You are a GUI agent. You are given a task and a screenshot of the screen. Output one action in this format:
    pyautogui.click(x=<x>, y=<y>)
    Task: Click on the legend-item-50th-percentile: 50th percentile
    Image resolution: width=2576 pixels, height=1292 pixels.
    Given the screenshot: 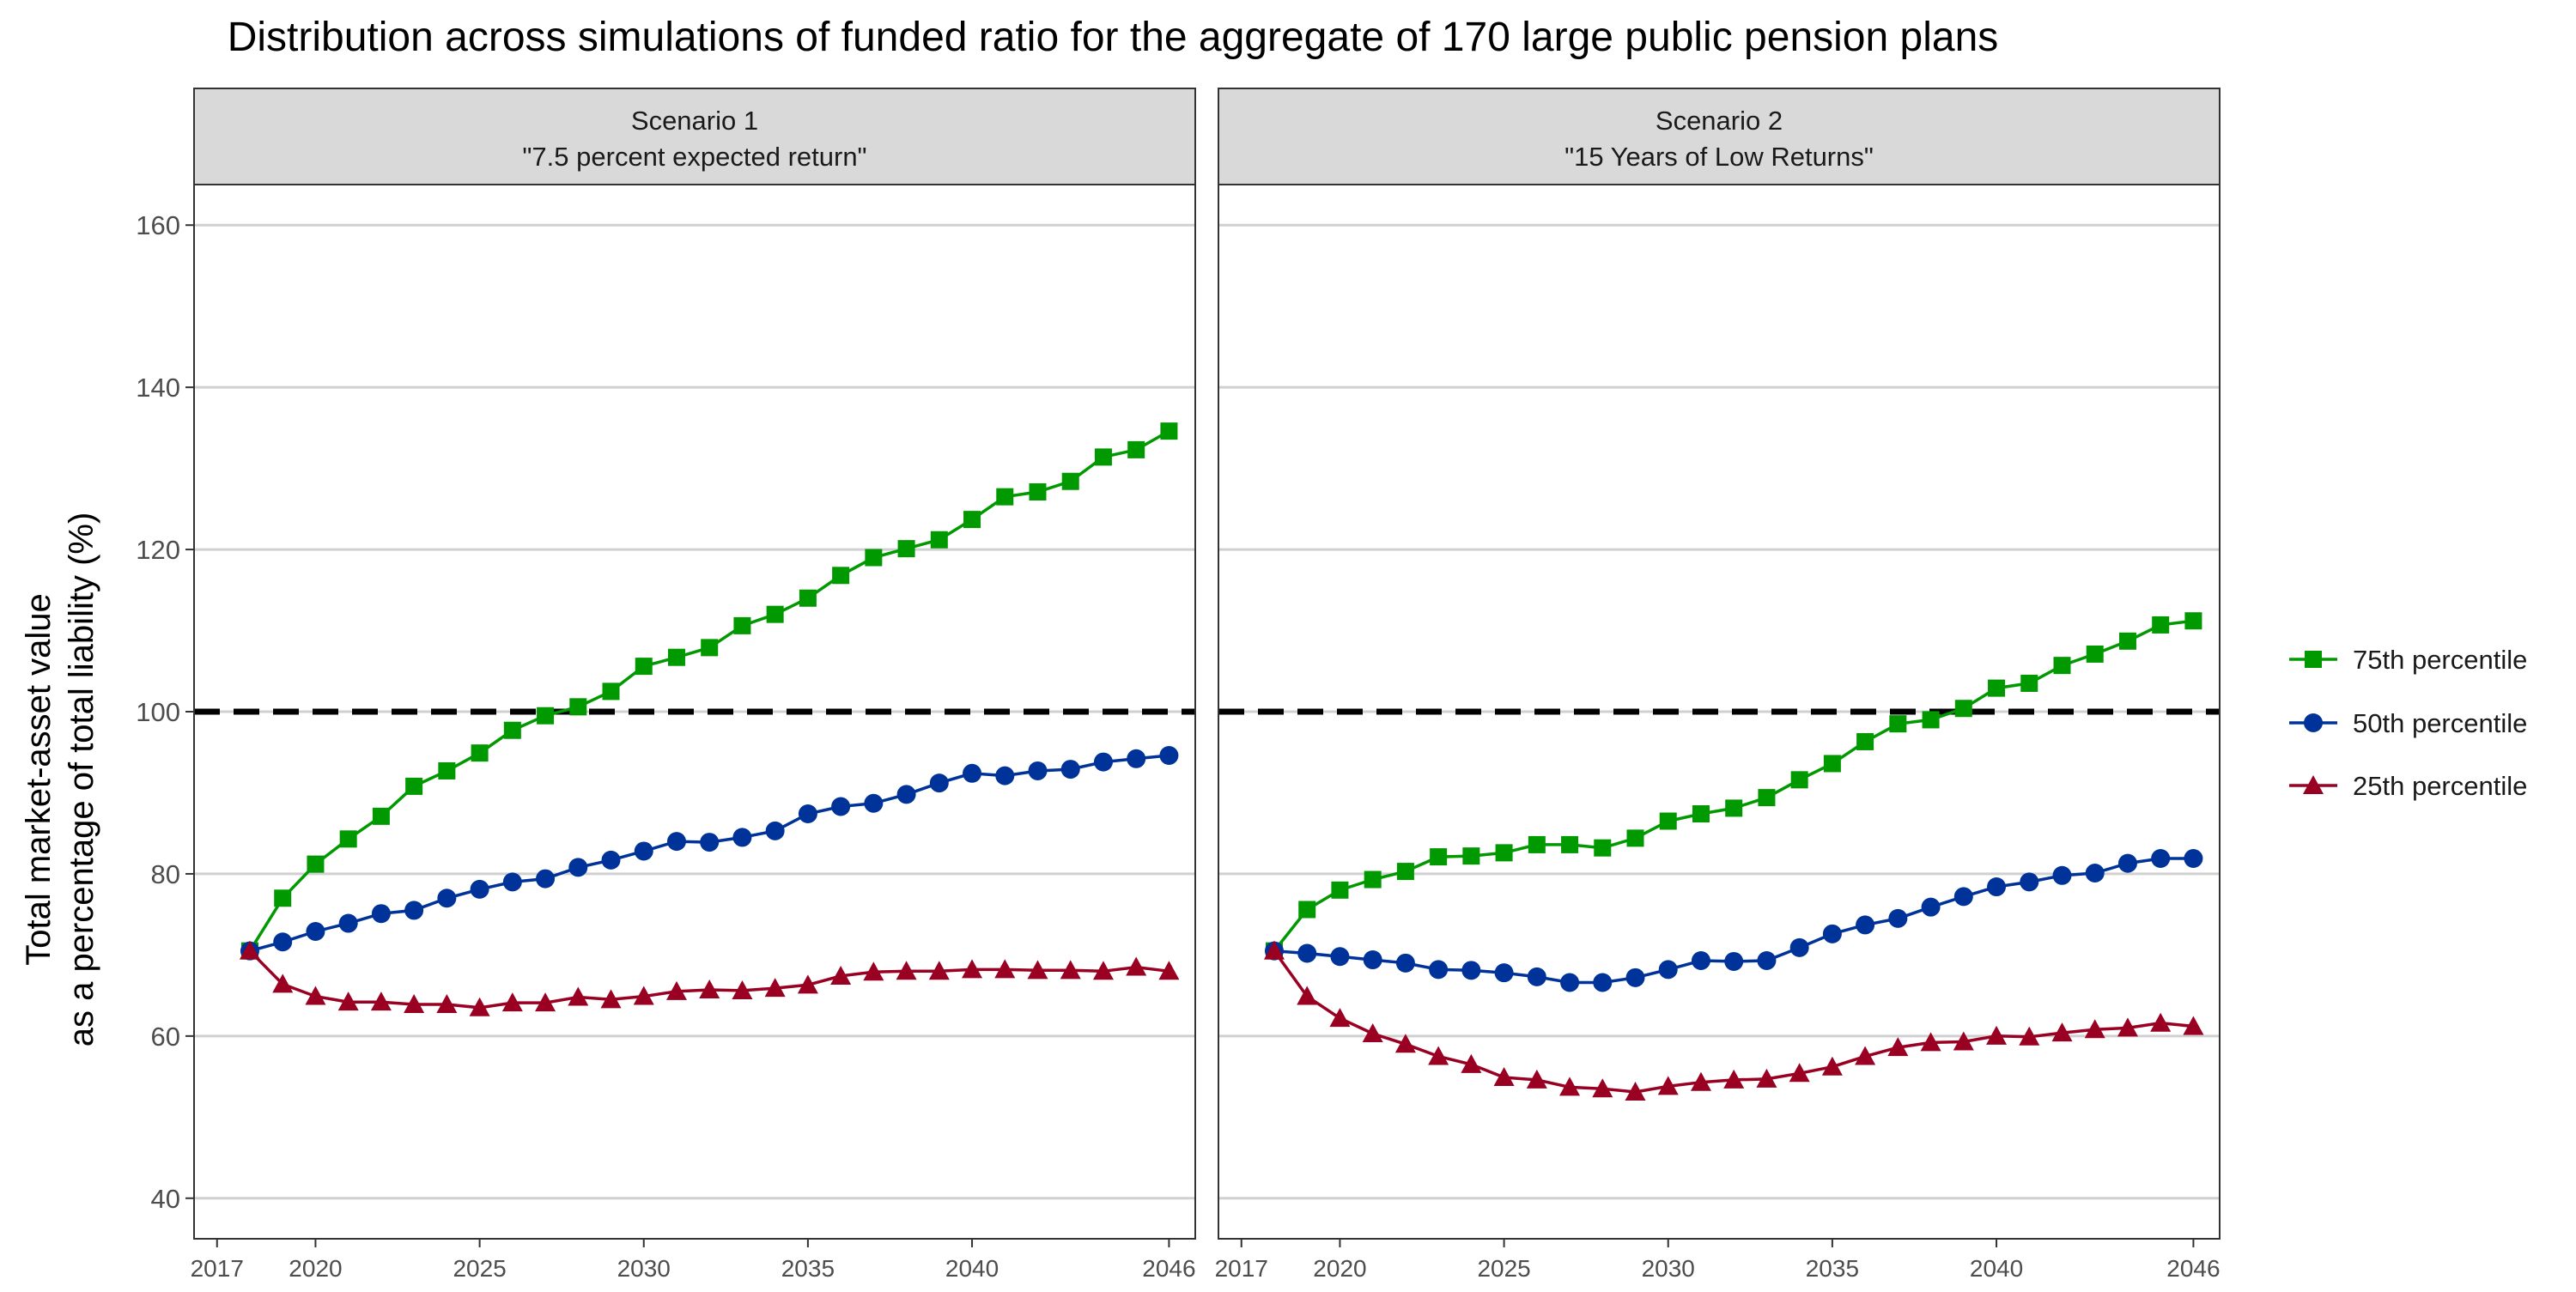 What is the action you would take?
    pyautogui.click(x=2408, y=723)
    